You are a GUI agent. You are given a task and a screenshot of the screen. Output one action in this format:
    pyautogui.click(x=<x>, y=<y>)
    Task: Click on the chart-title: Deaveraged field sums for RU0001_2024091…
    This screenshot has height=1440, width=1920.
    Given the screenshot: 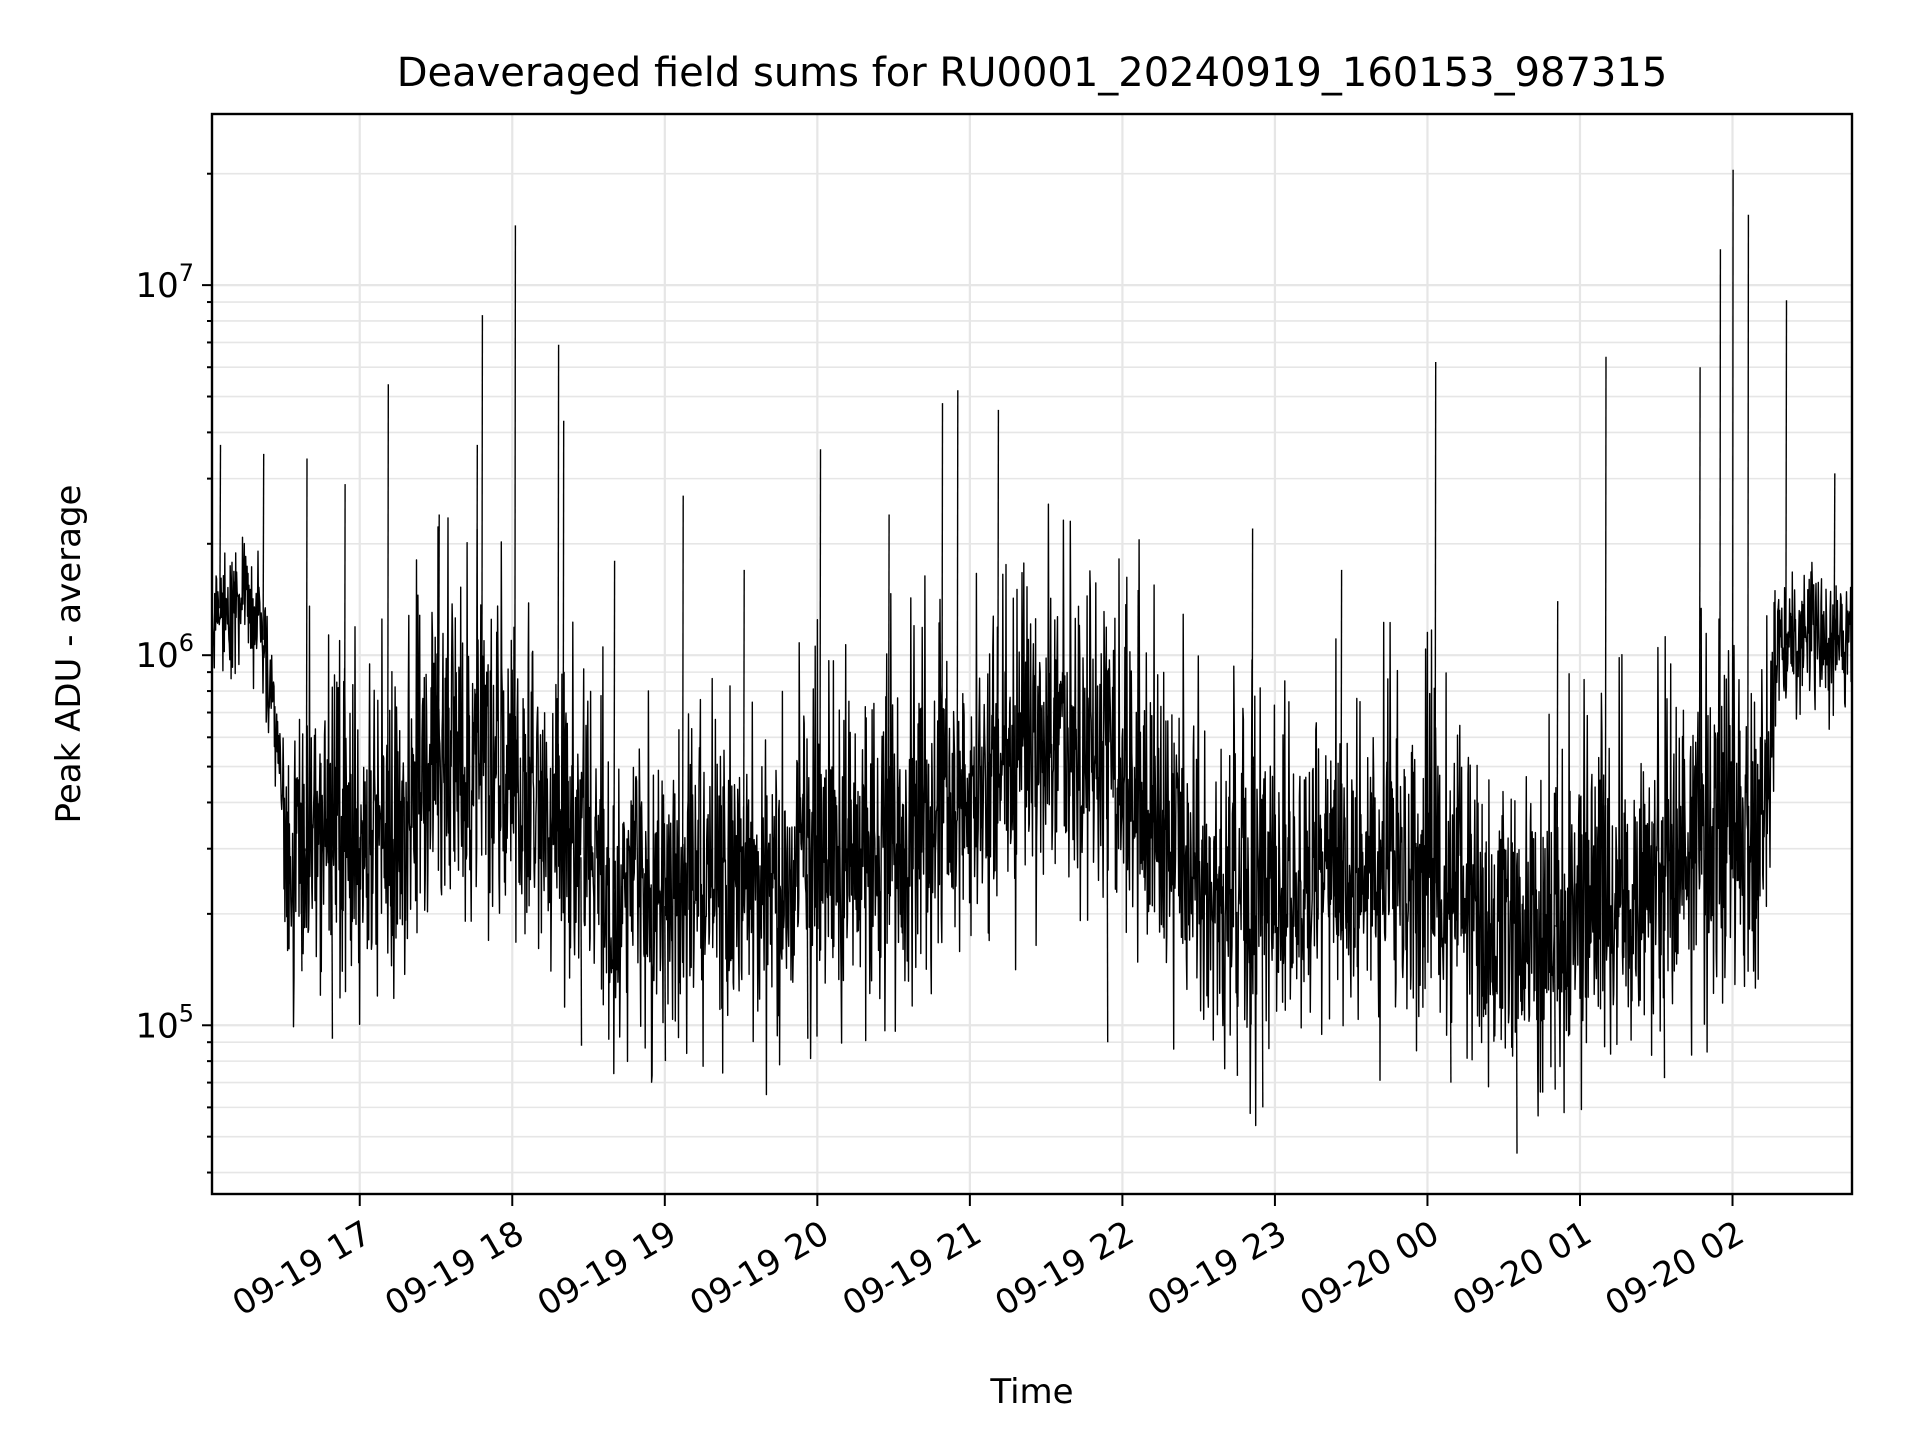 What is the action you would take?
    pyautogui.click(x=1032, y=73)
    